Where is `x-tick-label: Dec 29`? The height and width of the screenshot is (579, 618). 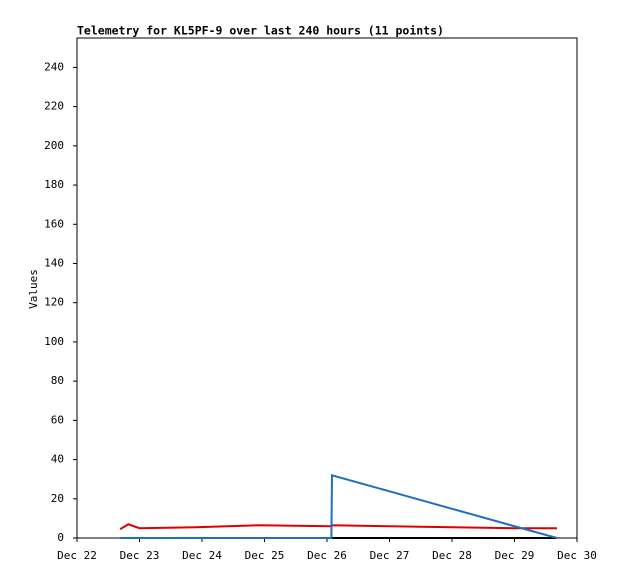
x-tick-label: Dec 29 is located at coordinates (515, 555).